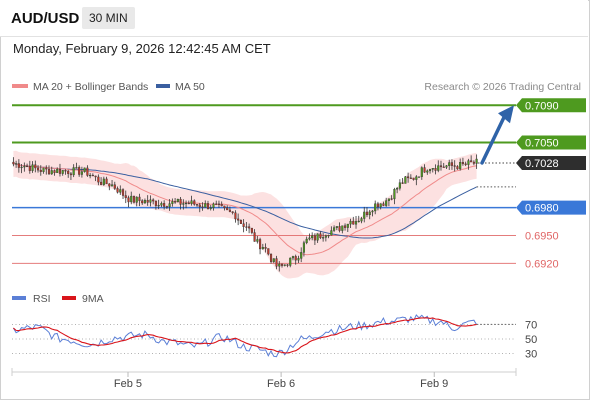 The width and height of the screenshot is (590, 400). Describe the element at coordinates (506, 114) in the screenshot. I see `arrow-head` at that location.